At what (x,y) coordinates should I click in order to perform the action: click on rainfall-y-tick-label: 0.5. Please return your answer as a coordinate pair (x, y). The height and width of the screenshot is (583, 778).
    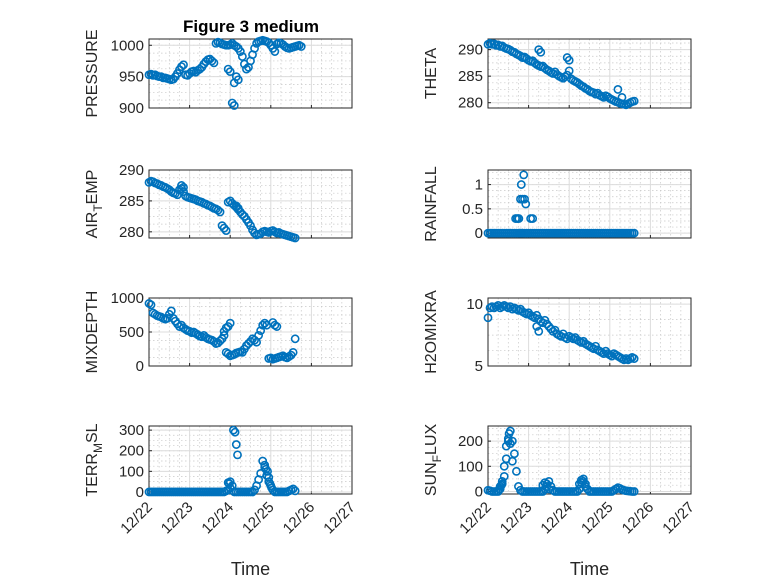
    Looking at the image, I should click on (472, 209).